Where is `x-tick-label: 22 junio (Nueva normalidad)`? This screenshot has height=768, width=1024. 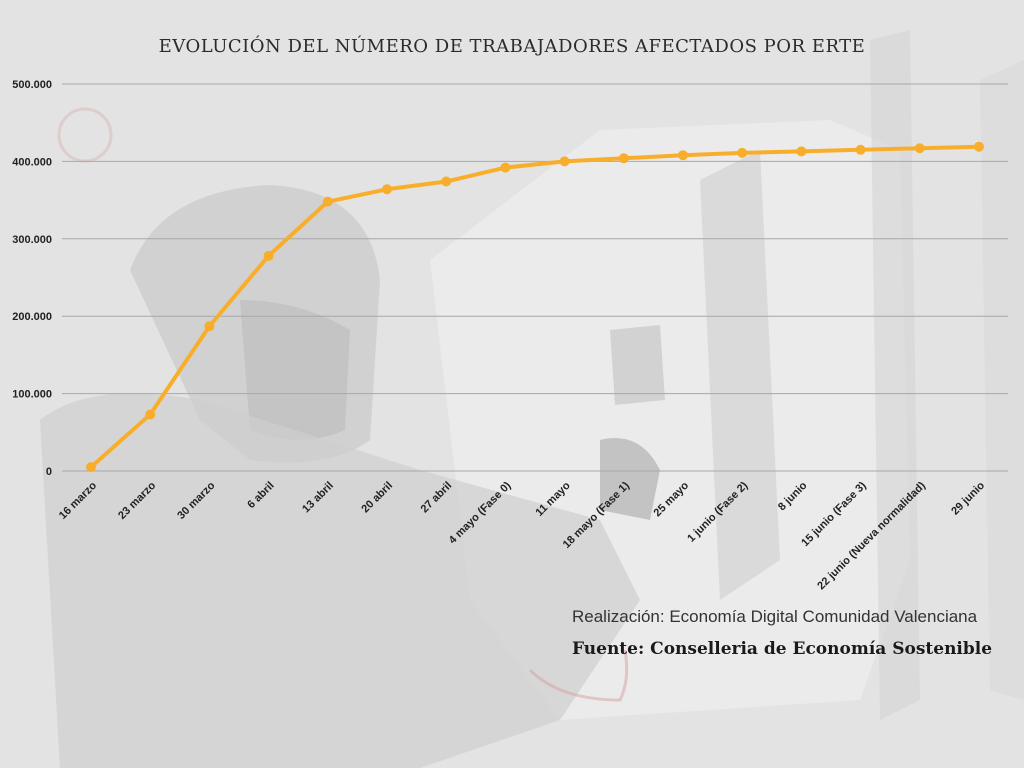 x-tick-label: 22 junio (Nueva normalidad) is located at coordinates (871, 535).